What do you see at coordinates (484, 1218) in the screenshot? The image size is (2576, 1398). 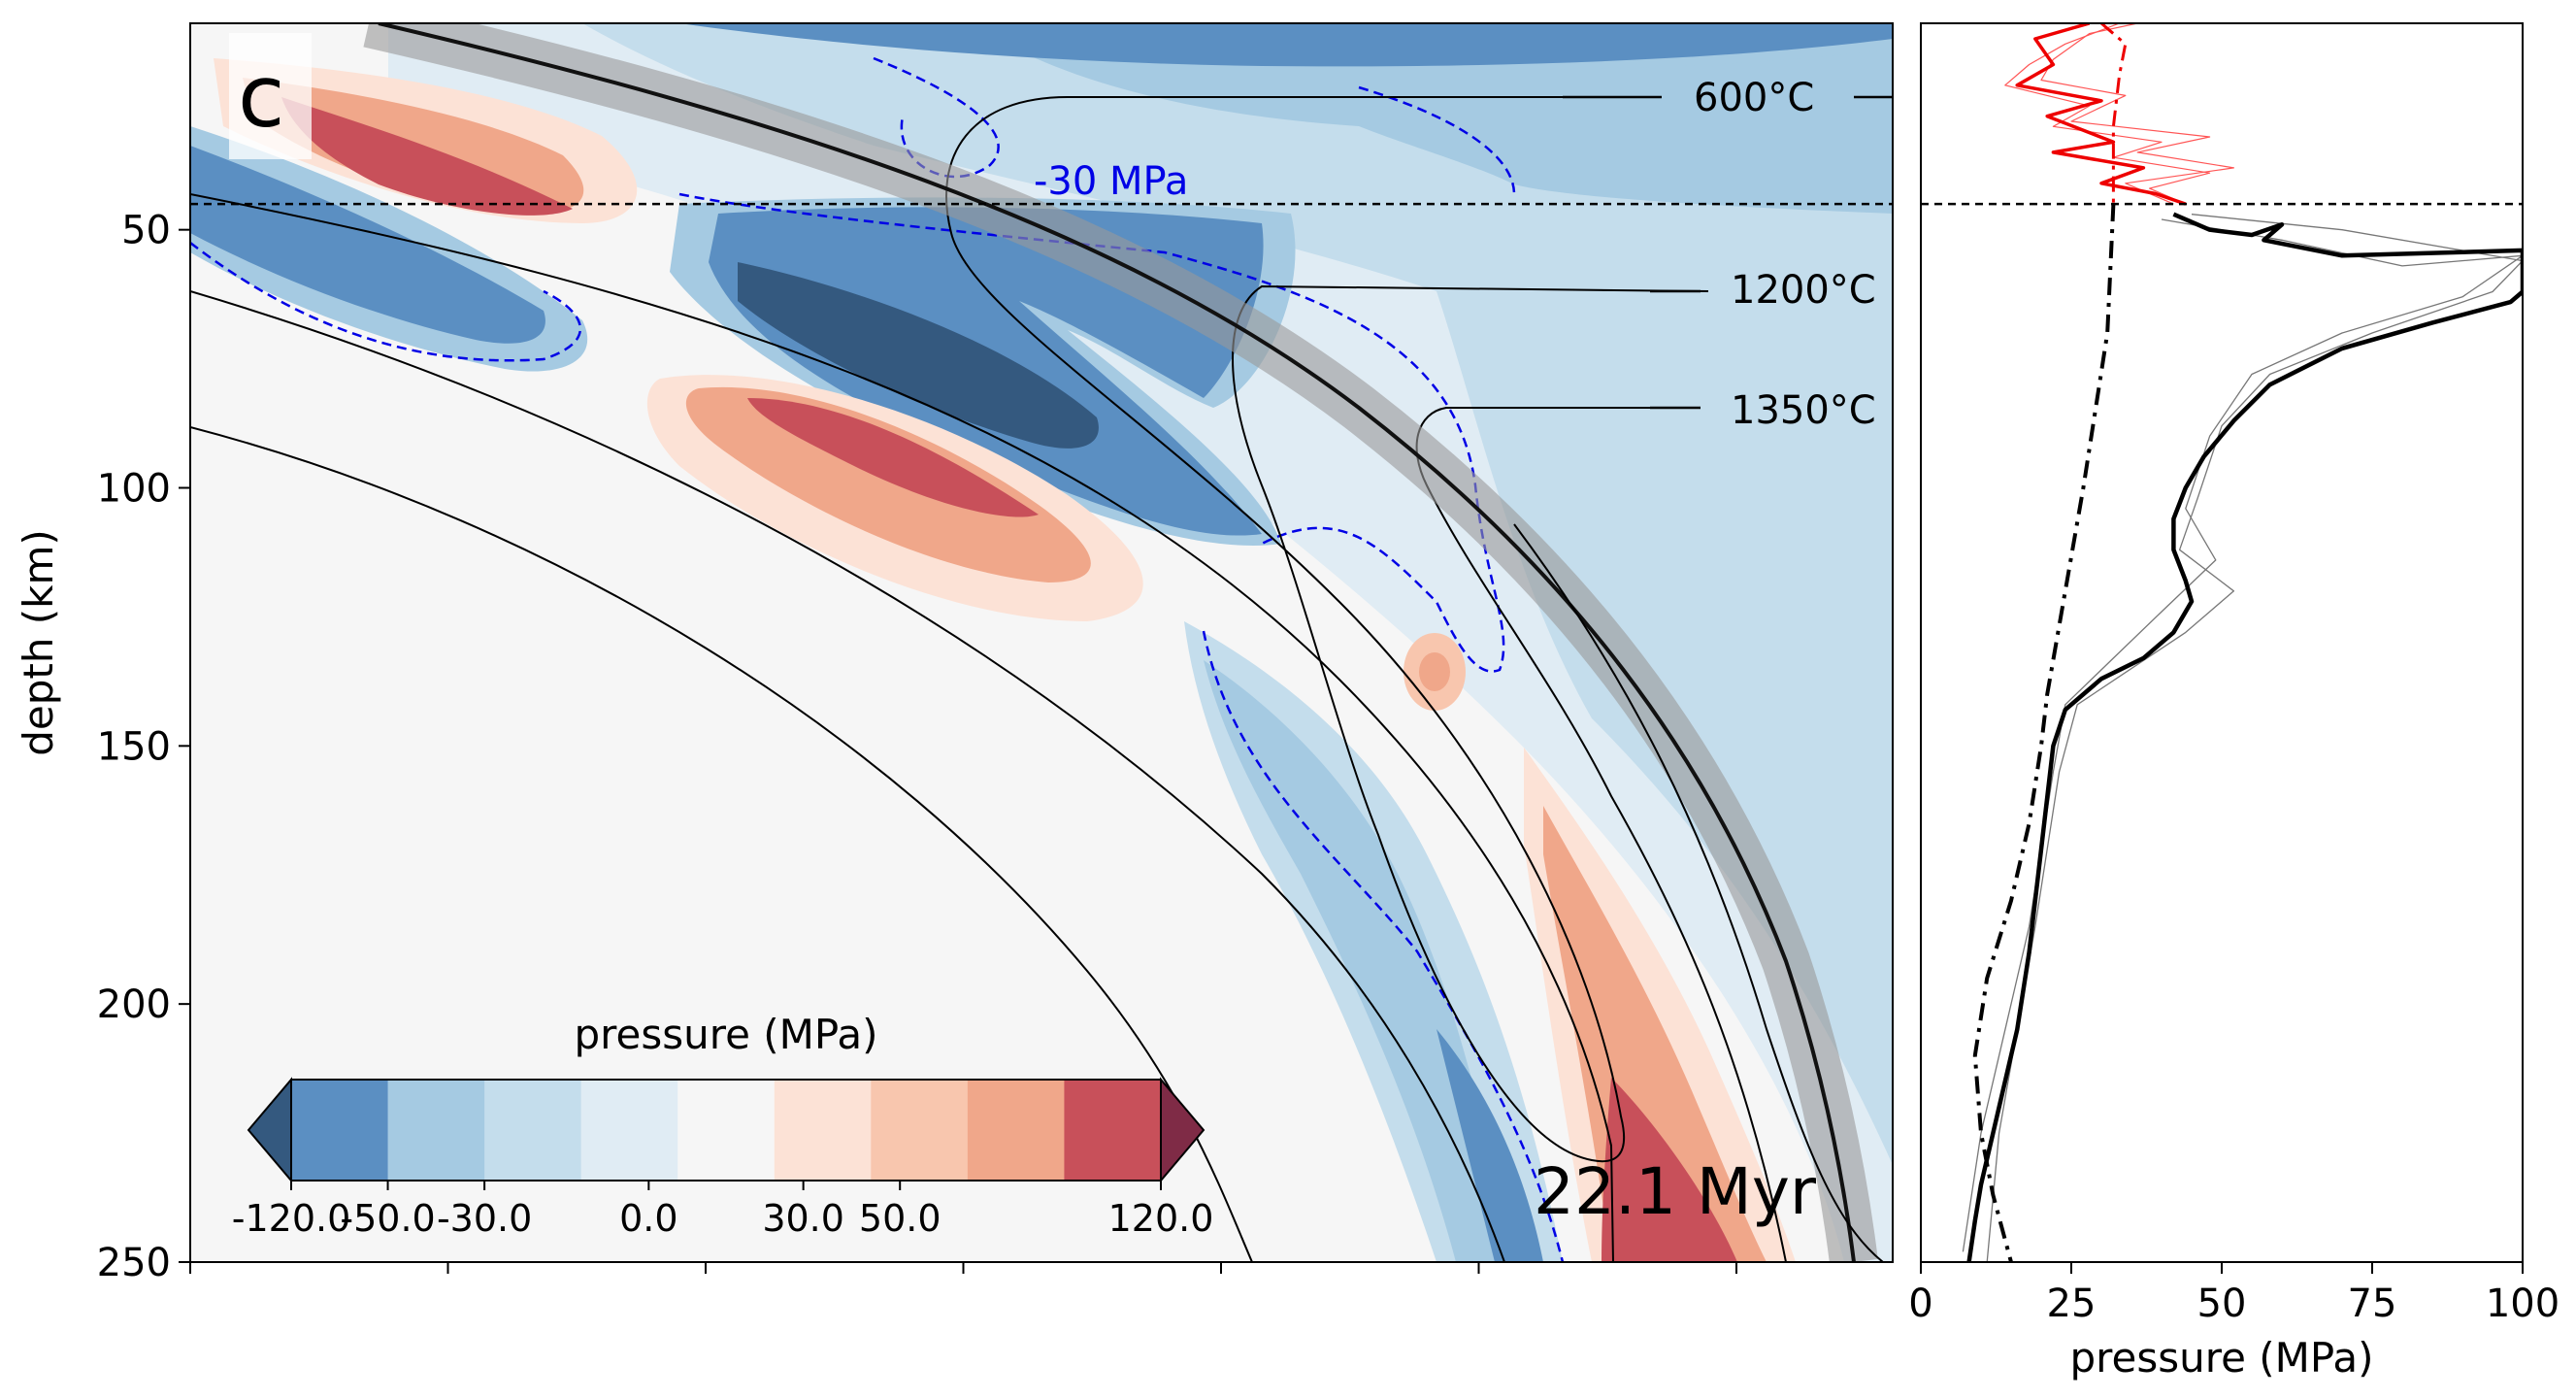 I see `colorbar-tick-label: -30.0` at bounding box center [484, 1218].